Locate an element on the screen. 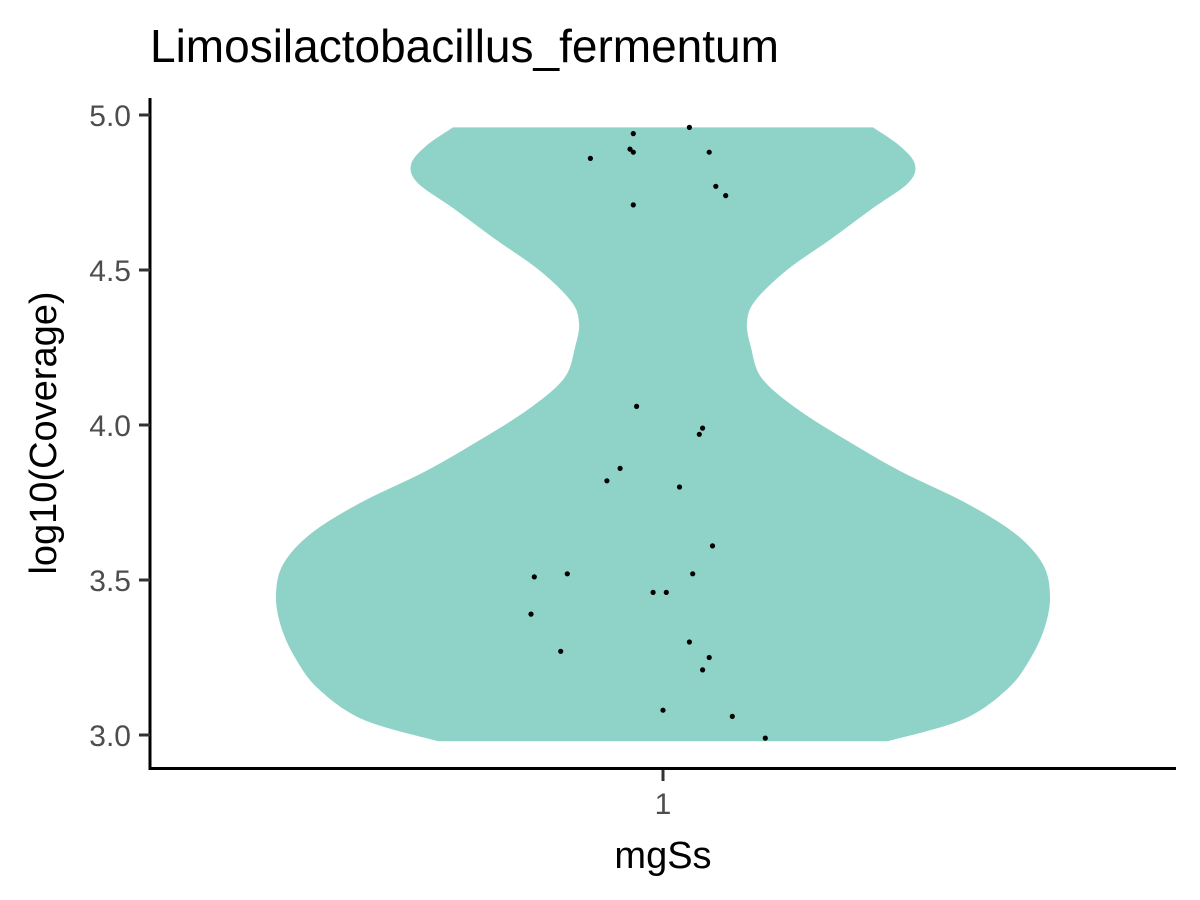 Image resolution: width=1200 pixels, height=900 pixels. y-tick-label: 3.5 is located at coordinates (110, 581).